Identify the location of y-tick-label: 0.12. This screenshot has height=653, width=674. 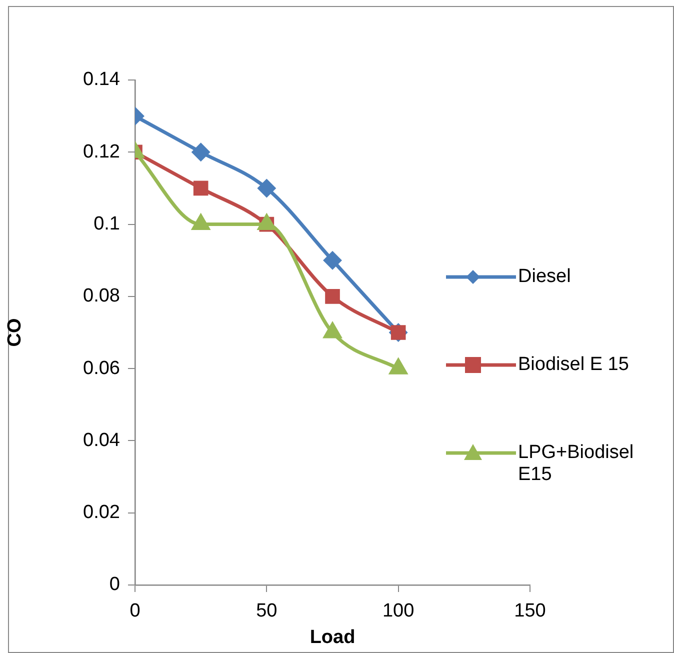
(101, 151).